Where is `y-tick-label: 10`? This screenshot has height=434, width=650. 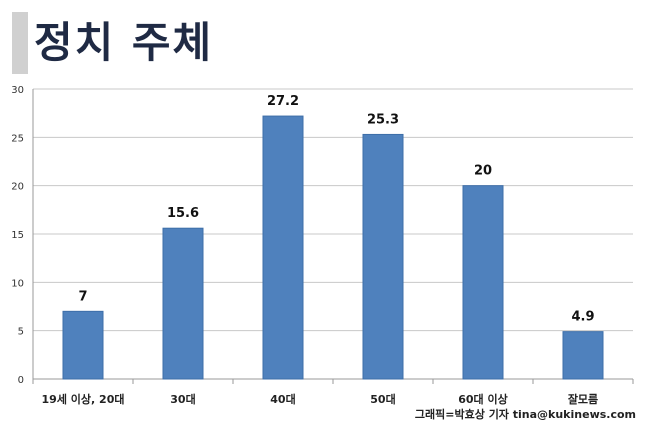 y-tick-label: 10 is located at coordinates (17, 283).